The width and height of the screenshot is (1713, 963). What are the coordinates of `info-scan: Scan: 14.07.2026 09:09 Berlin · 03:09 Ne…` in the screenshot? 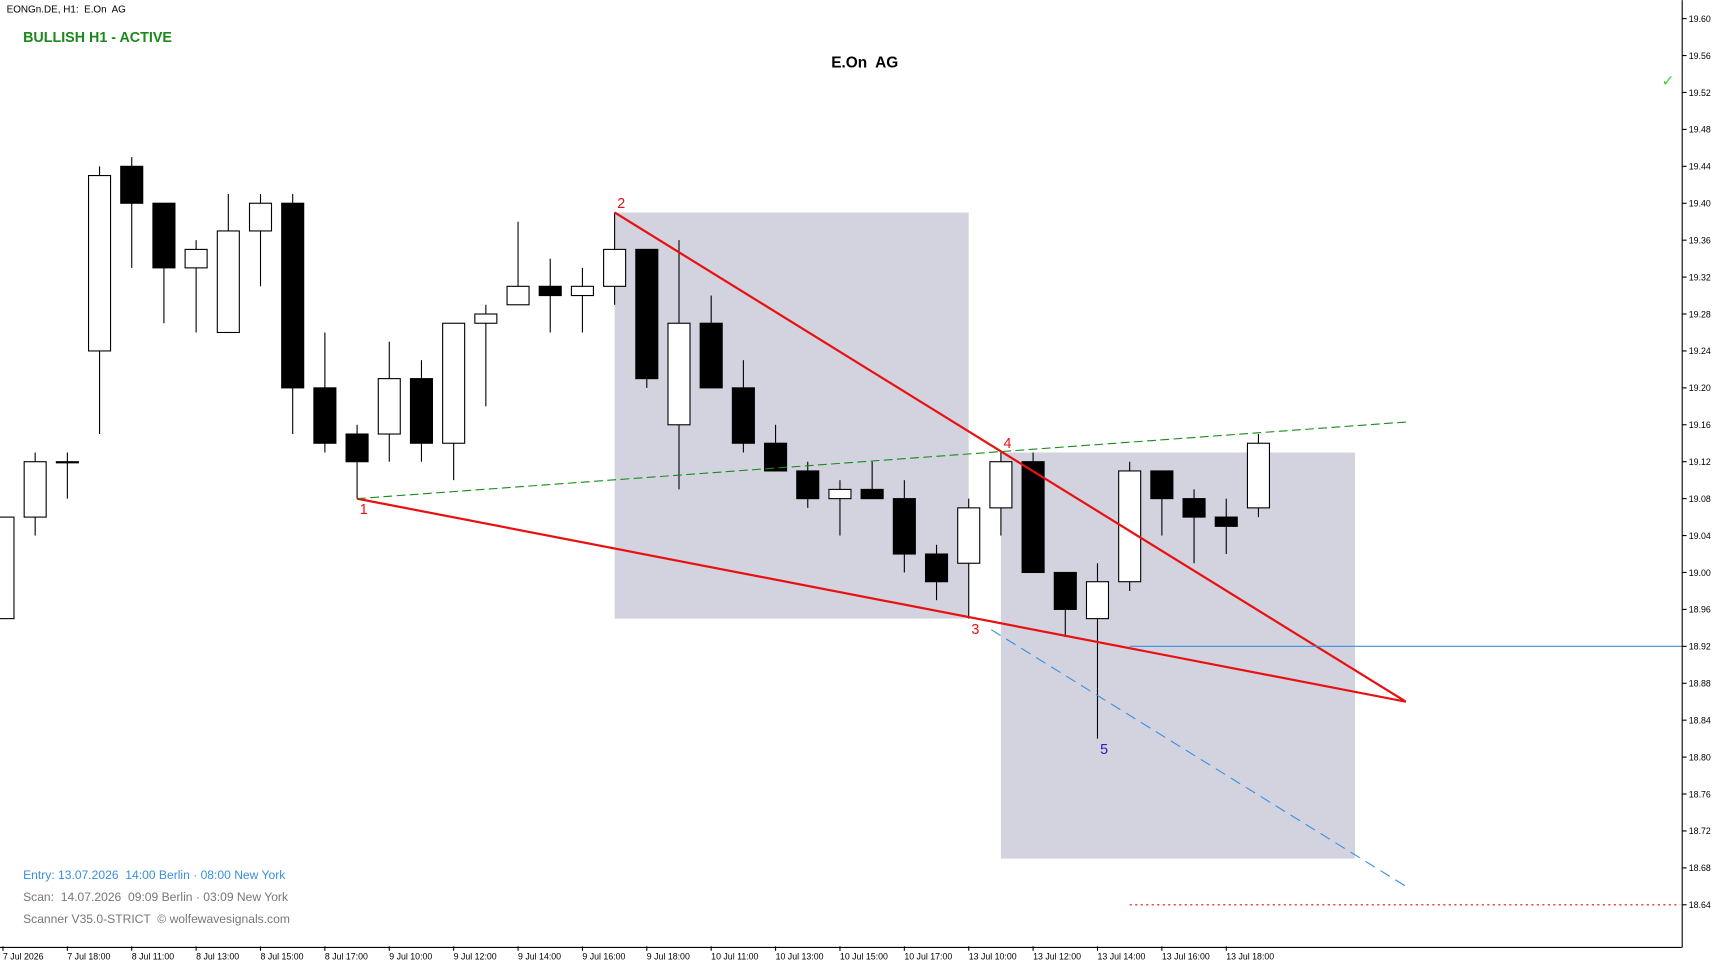 It's located at (156, 897).